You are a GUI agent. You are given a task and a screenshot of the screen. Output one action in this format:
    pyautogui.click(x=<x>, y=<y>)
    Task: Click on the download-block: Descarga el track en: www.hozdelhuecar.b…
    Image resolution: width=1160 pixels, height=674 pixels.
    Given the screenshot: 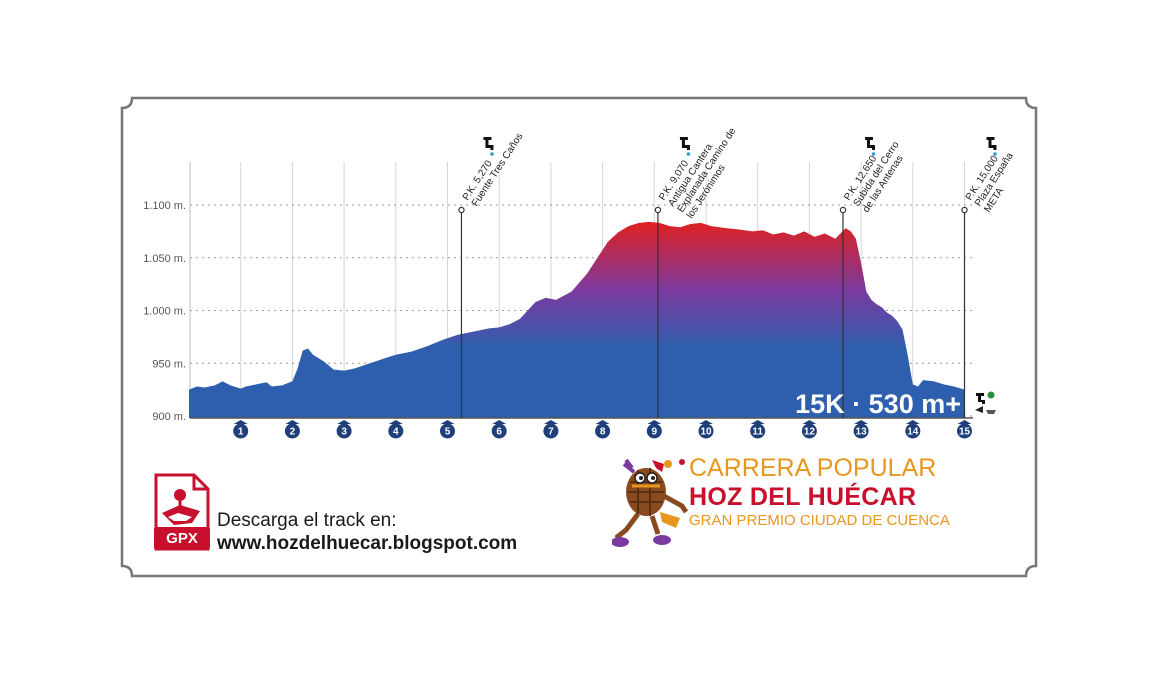 What is the action you would take?
    pyautogui.click(x=367, y=533)
    